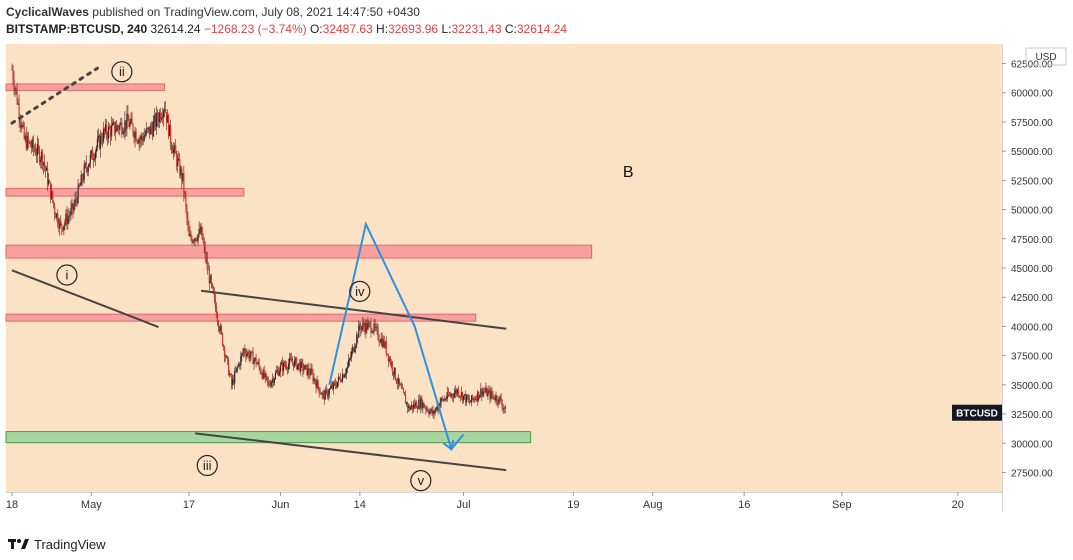 The width and height of the screenshot is (1073, 560). Describe the element at coordinates (281, 505) in the screenshot. I see `x-tick-label: Jun` at that location.